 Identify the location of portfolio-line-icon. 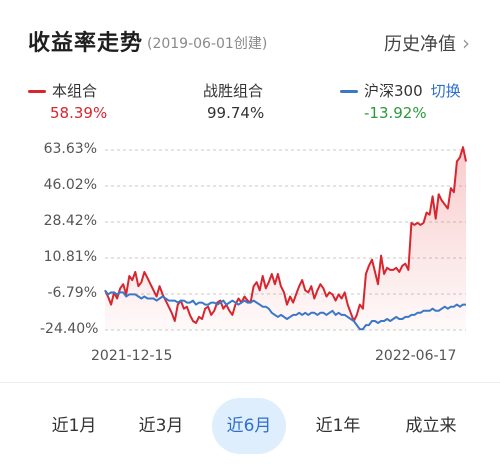
(37, 91).